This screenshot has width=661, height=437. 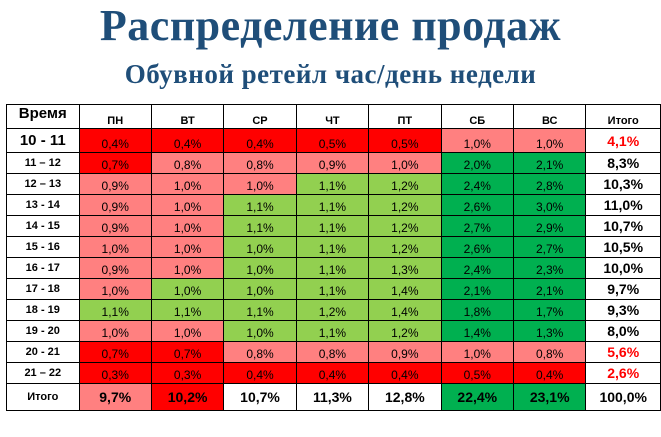 What do you see at coordinates (405, 116) in the screenshot?
I see `col-header-fri: ПТ` at bounding box center [405, 116].